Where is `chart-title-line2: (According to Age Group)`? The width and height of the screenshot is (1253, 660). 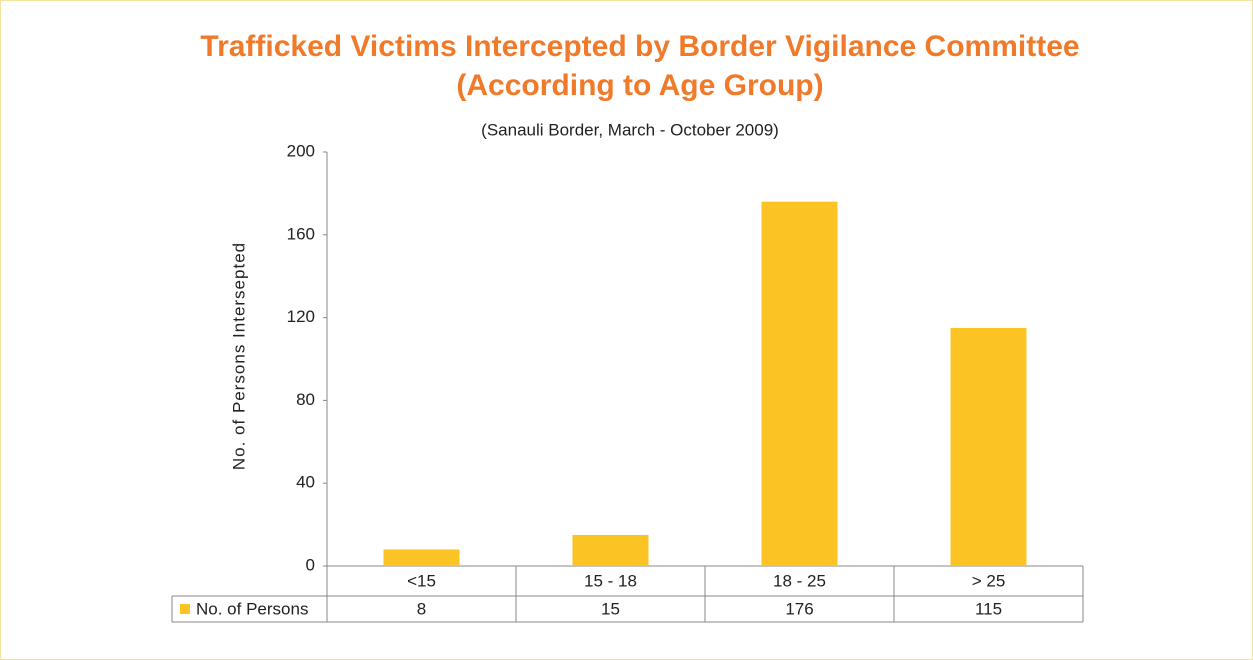
chart-title-line2: (According to Age Group) is located at coordinates (639, 85).